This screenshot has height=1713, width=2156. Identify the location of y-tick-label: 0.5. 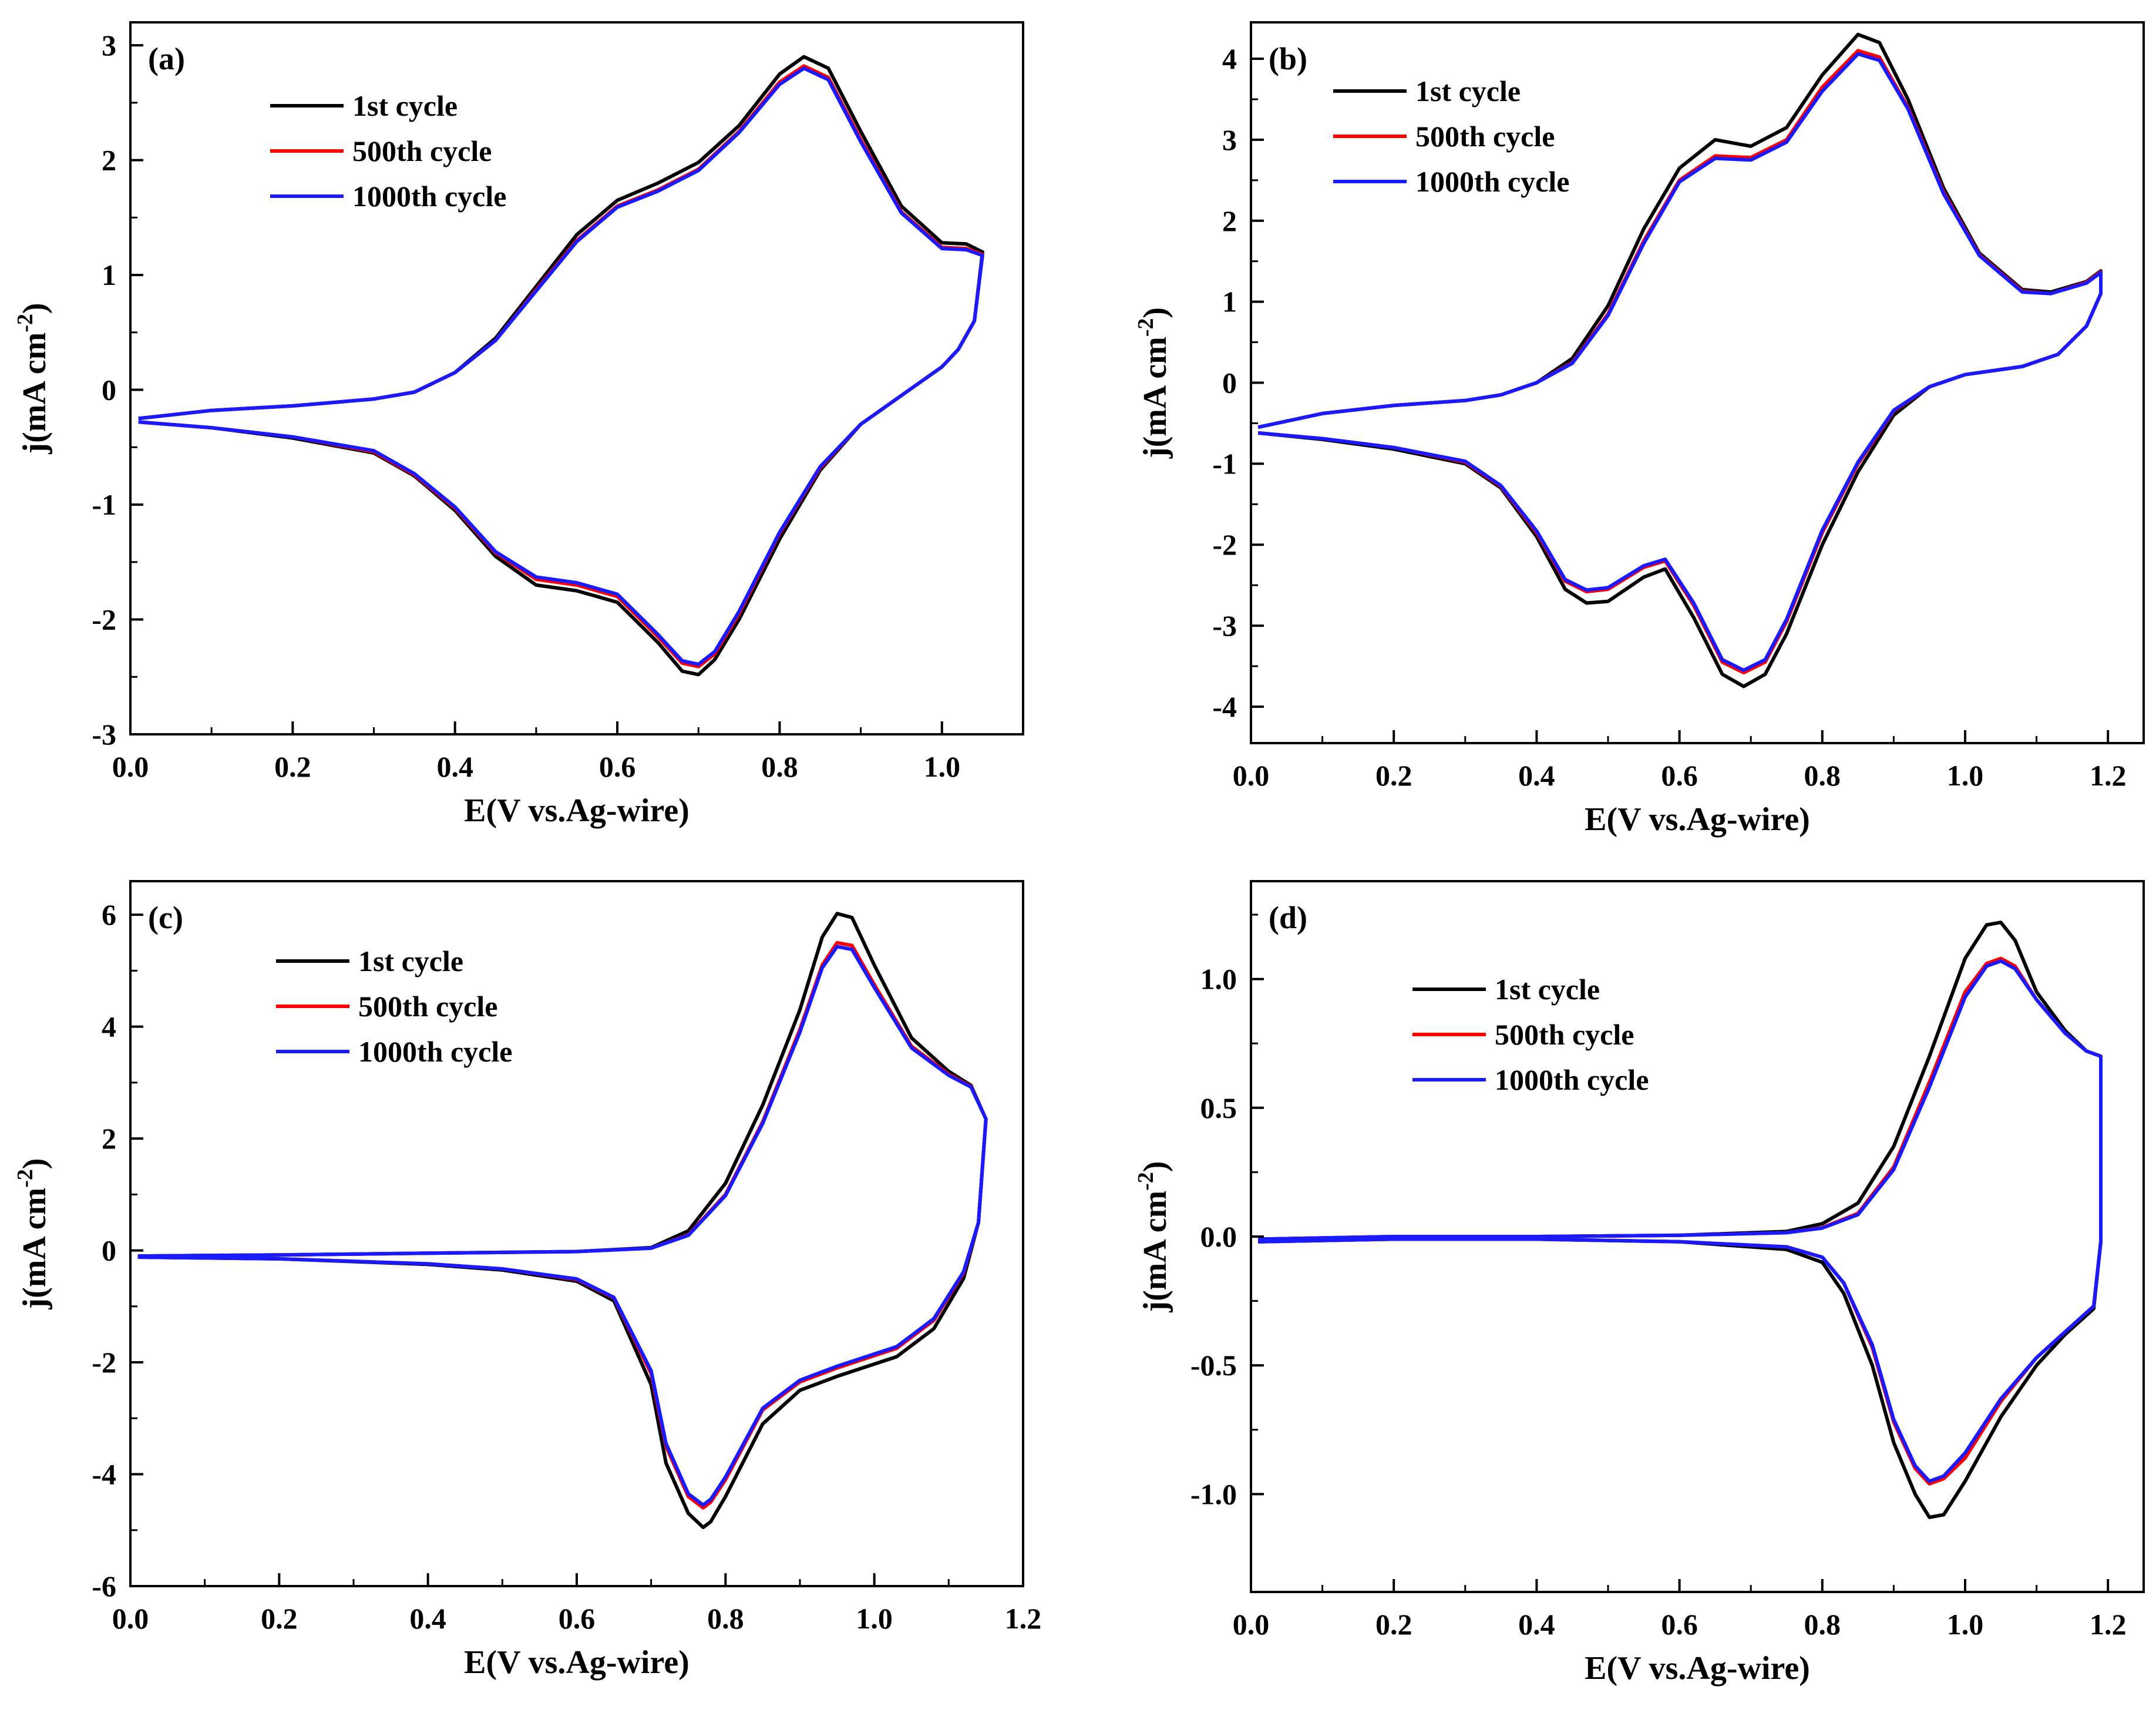
(1218, 1107).